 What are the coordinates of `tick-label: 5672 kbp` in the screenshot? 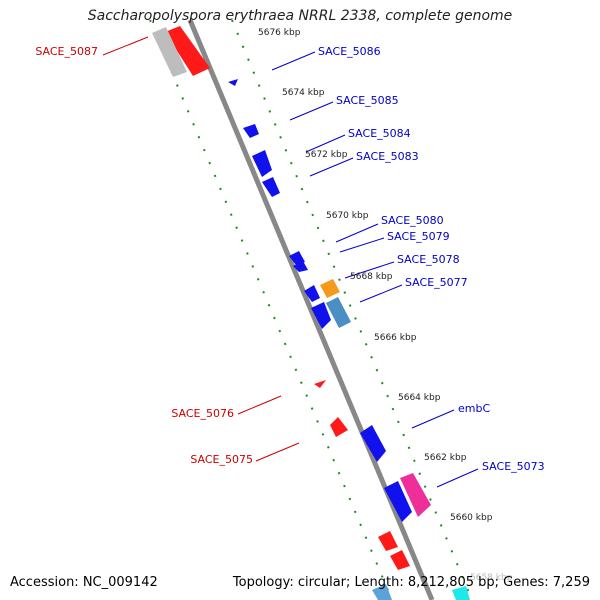 It's located at (326, 155).